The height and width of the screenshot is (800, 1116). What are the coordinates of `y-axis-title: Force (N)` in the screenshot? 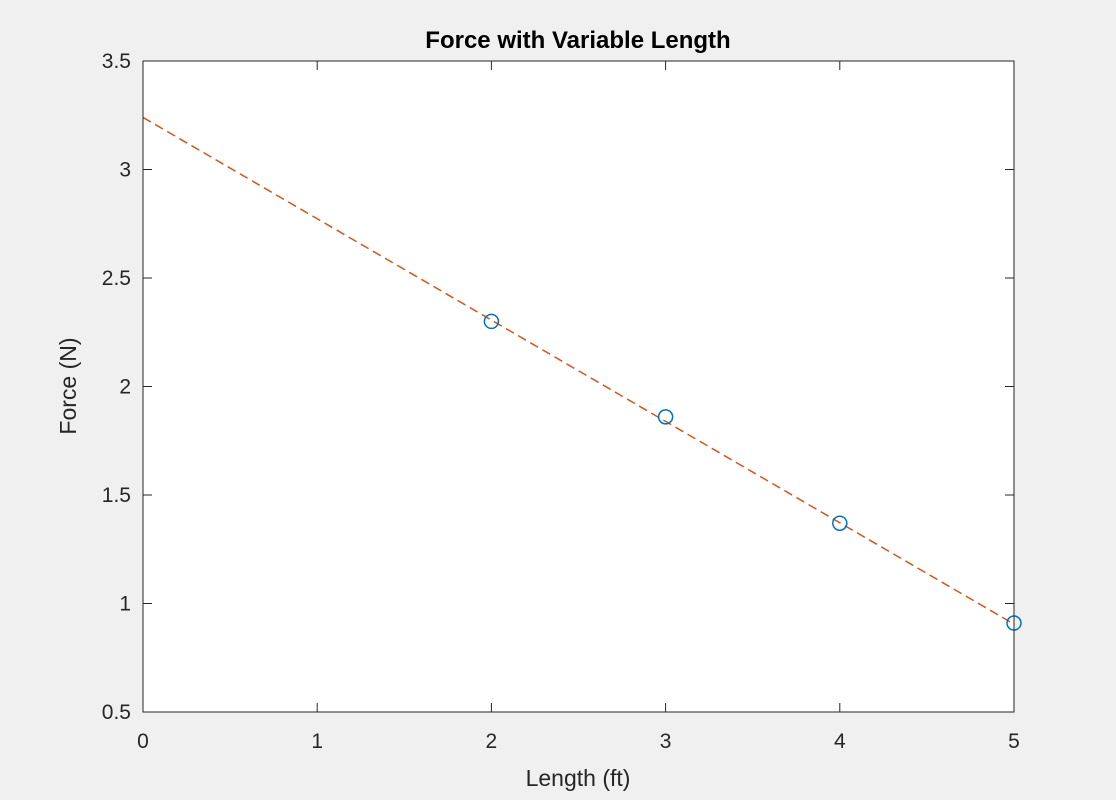 It's located at (68, 385).